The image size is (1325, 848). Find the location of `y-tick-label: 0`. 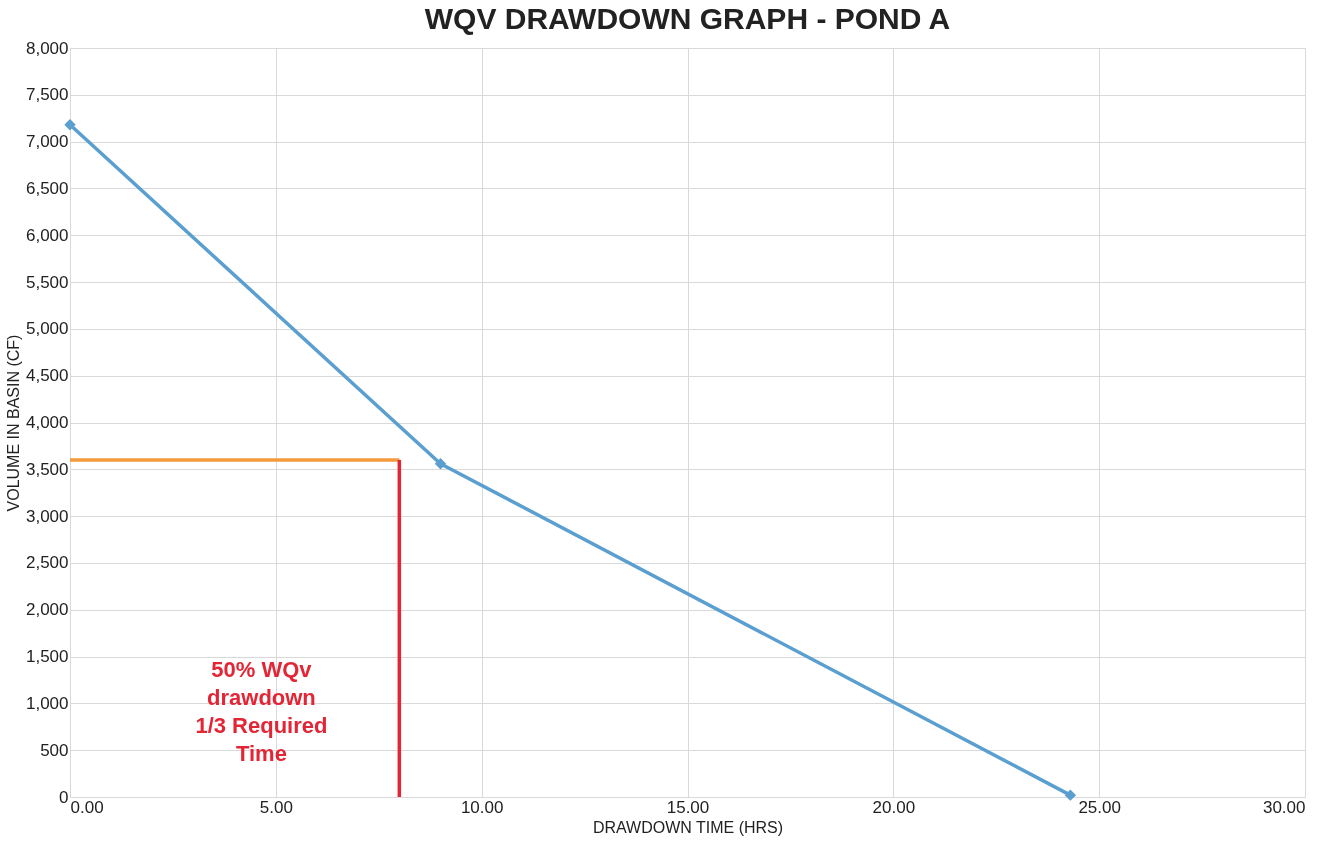

y-tick-label: 0 is located at coordinates (64, 797).